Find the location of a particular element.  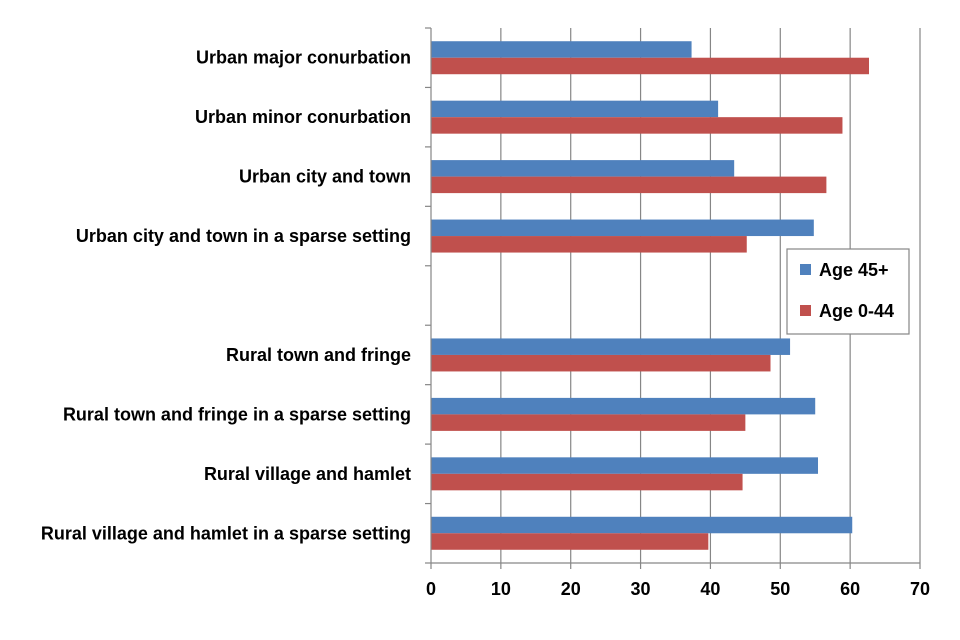

category-label: Urban city and town in a sparse setting is located at coordinates (243, 236).